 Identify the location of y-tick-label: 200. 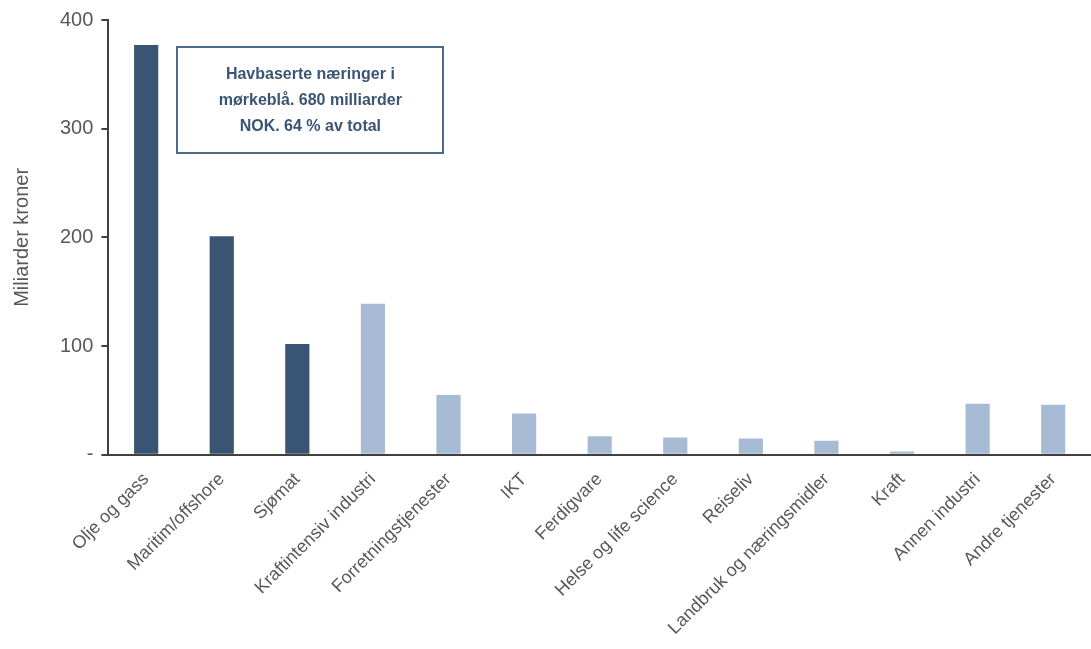
(76, 235).